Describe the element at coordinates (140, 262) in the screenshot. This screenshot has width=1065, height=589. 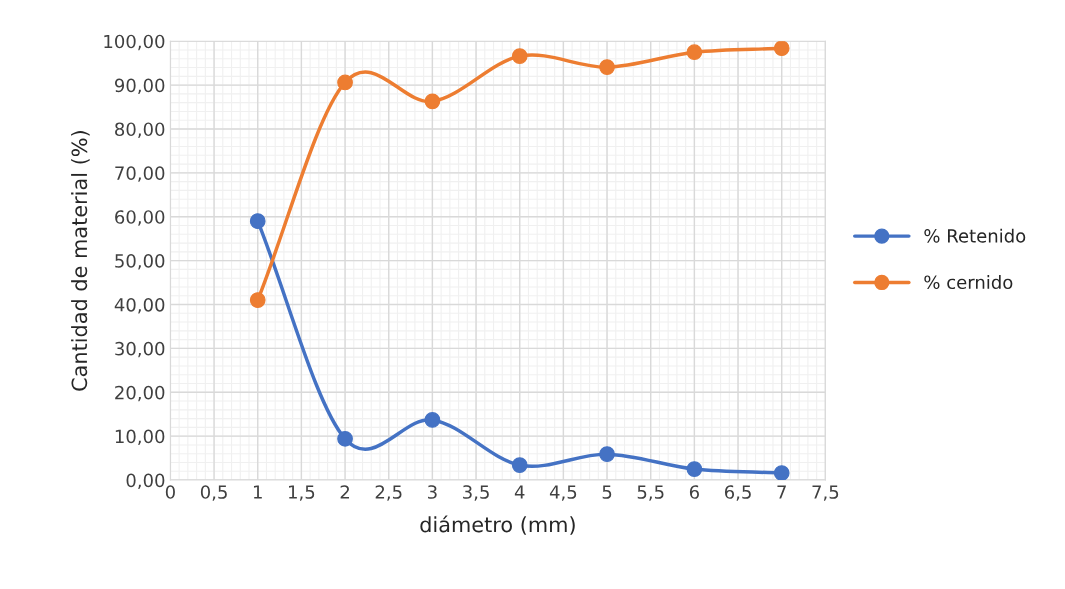
I see `y-tick-label: 50,00` at that location.